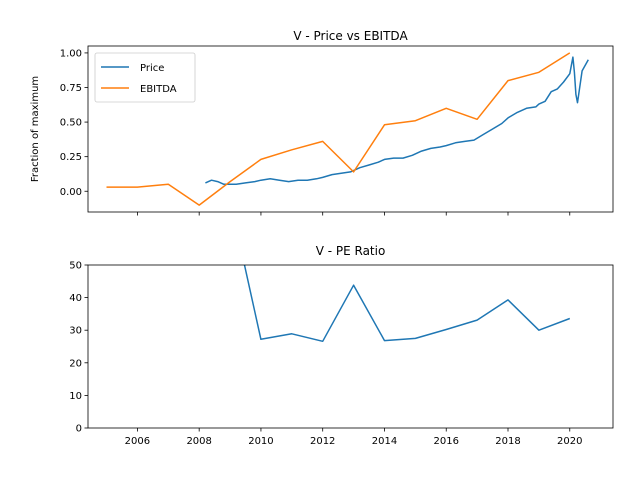 The width and height of the screenshot is (640, 480). What do you see at coordinates (75, 363) in the screenshot?
I see `bottom-ytick-label: 20` at bounding box center [75, 363].